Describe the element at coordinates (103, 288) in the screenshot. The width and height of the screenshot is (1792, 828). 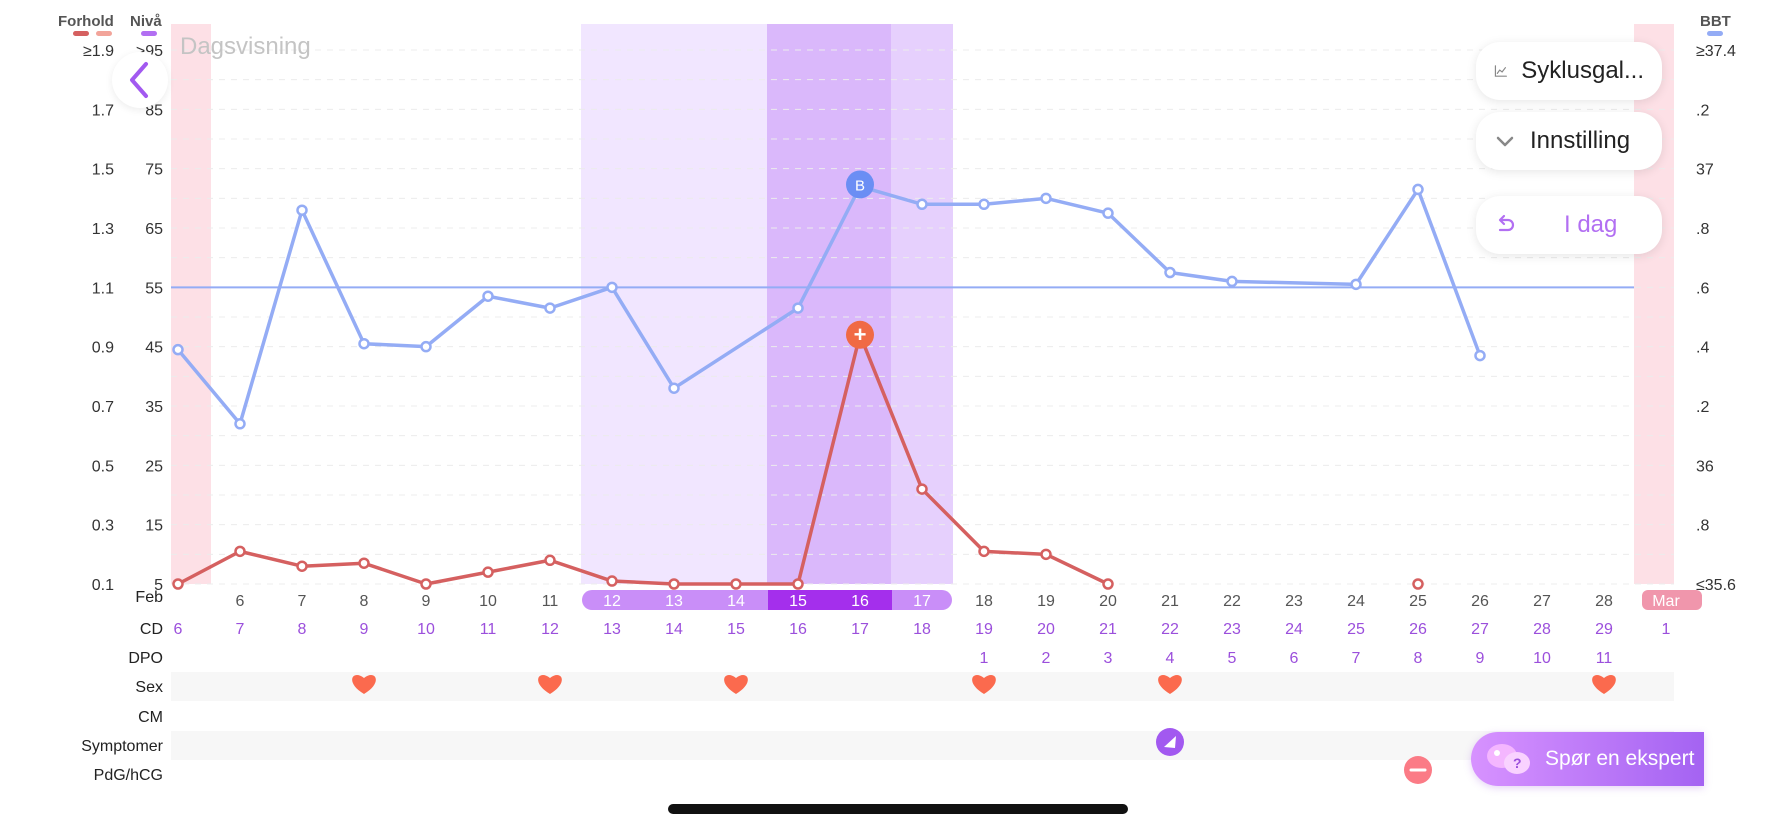
I see `ratio-tick-label: 1.1` at that location.